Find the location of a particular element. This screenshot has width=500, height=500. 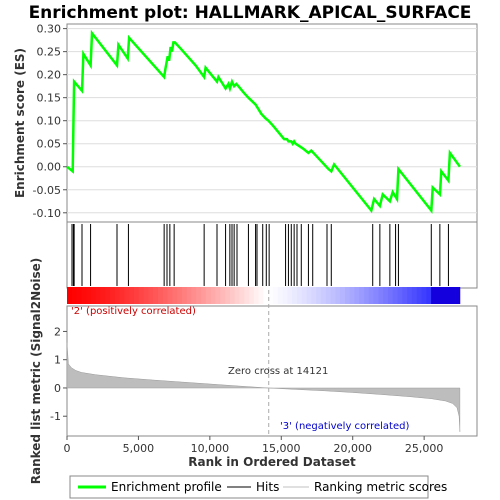

x-tick-label: 20,000 is located at coordinates (352, 448).